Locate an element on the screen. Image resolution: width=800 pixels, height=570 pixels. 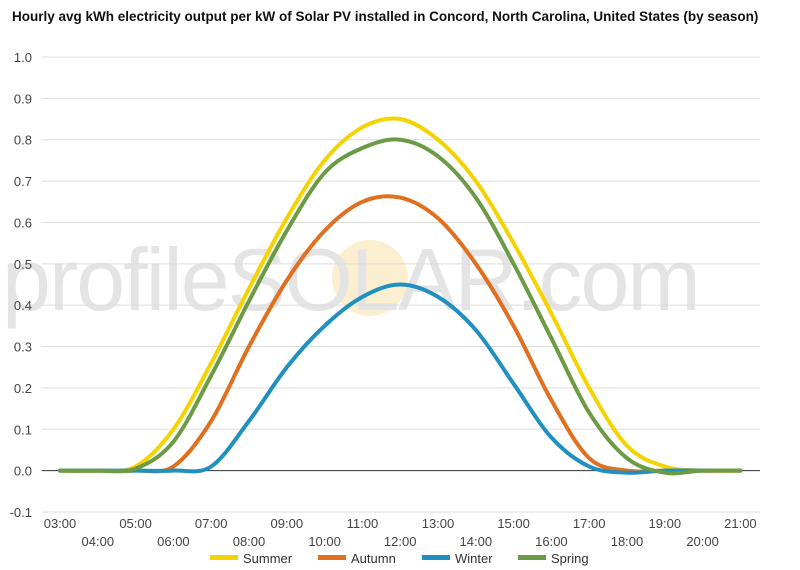
y-tick-label: 0.3 is located at coordinates (23, 347).